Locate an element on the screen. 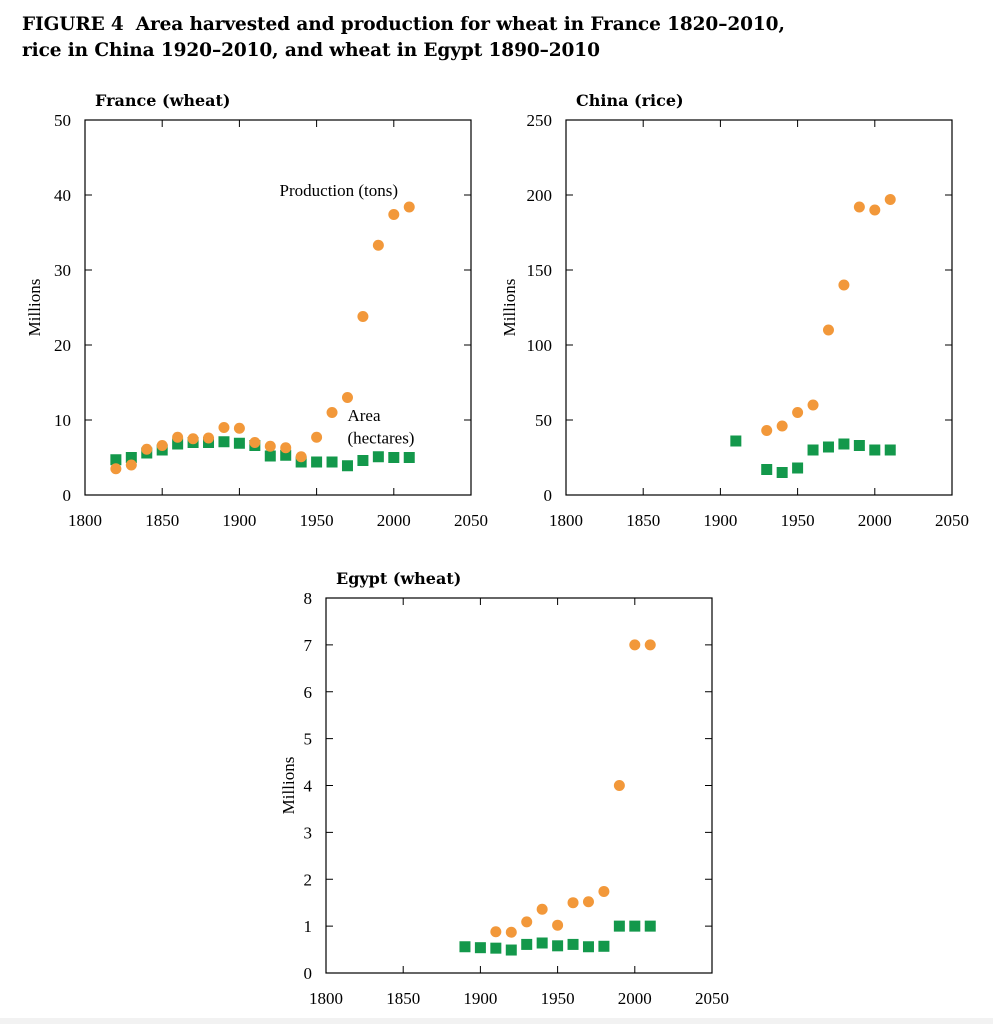 The image size is (993, 1024). egypt-x-tick-label: 1850 is located at coordinates (403, 998).